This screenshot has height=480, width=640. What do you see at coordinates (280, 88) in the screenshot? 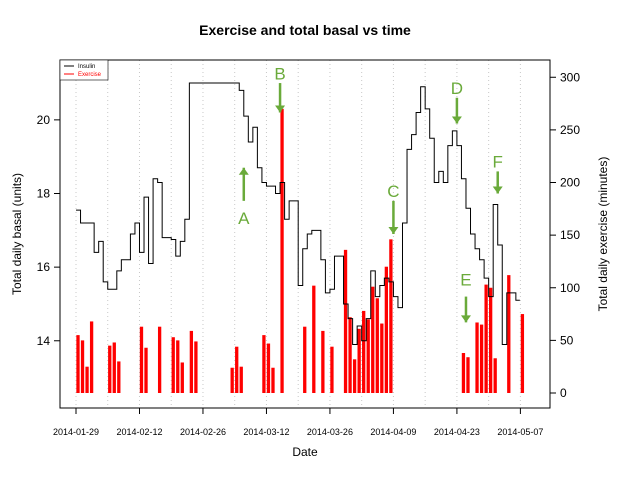
I see `annotation-b: B` at bounding box center [280, 88].